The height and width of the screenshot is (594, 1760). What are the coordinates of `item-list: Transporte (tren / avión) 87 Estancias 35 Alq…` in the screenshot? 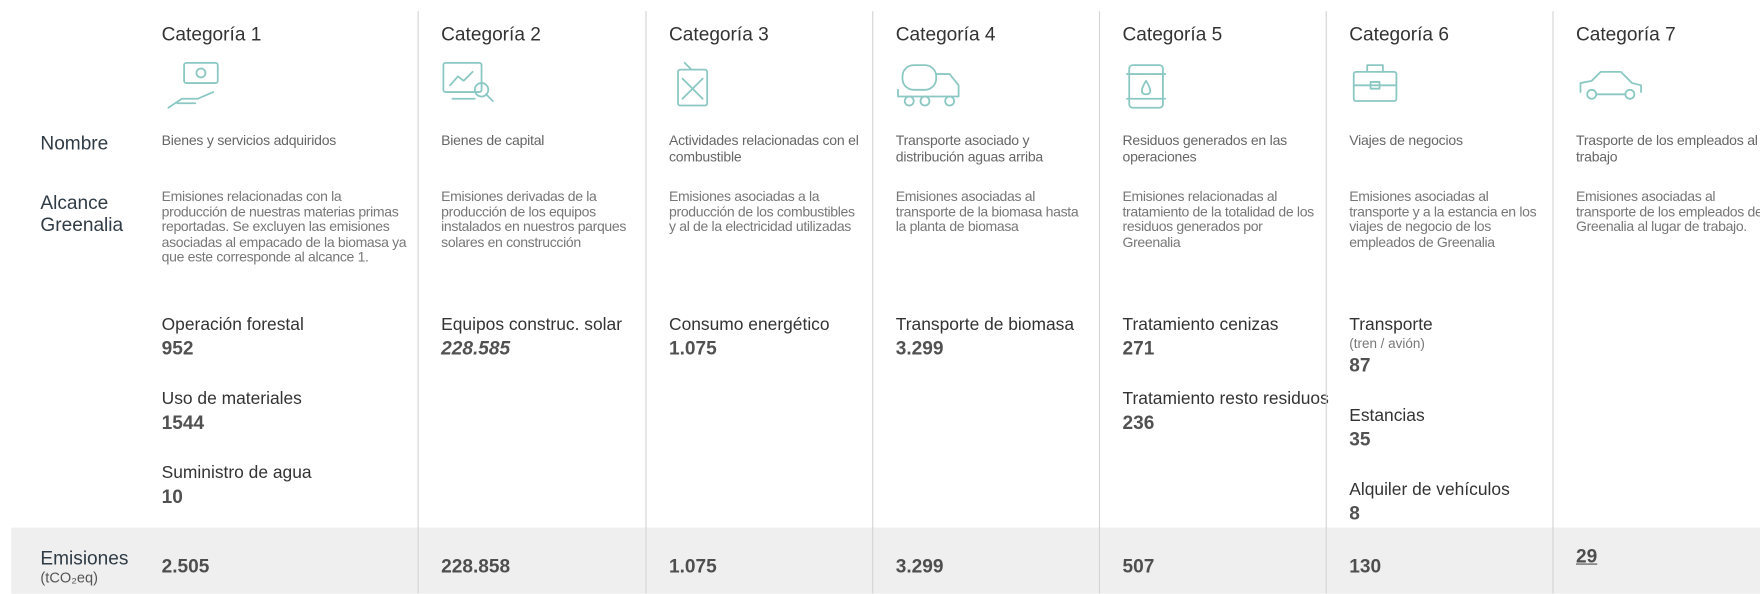 It's located at (1429, 433).